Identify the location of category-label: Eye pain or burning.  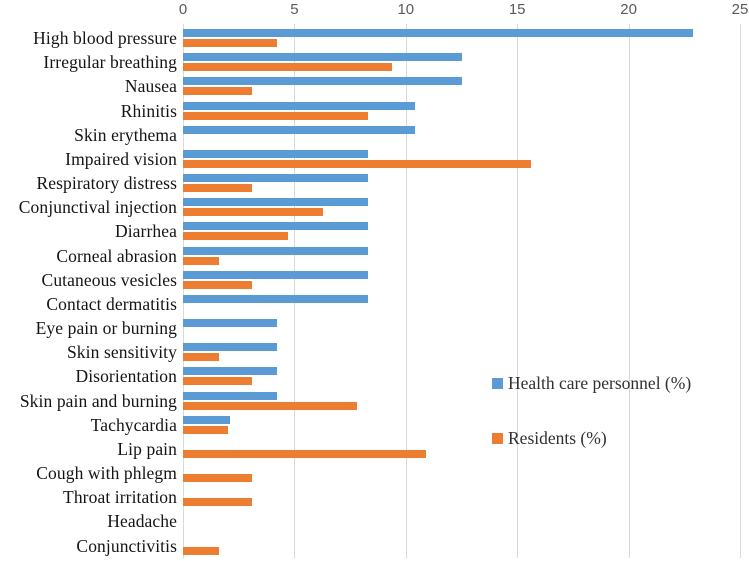
(106, 328).